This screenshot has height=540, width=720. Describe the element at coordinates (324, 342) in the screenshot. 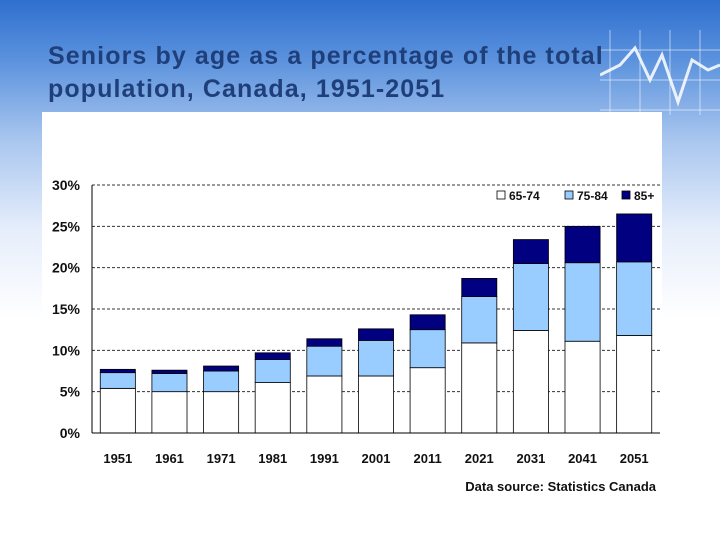

I see `bar-1991-85plus` at that location.